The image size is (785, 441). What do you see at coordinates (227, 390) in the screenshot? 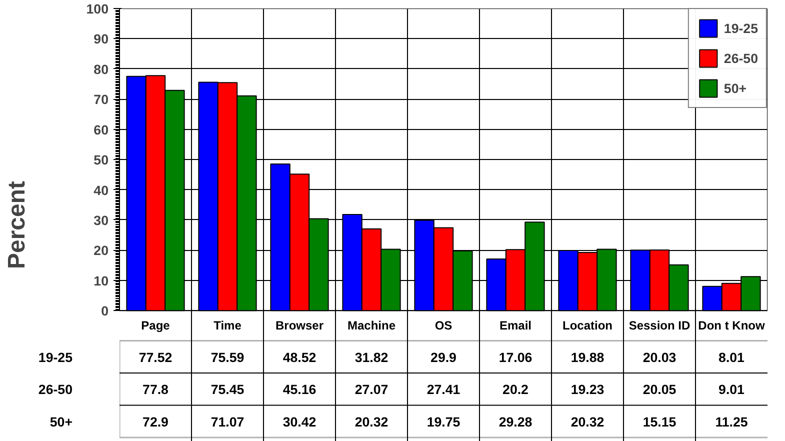
I see `data-label: 75.45` at bounding box center [227, 390].